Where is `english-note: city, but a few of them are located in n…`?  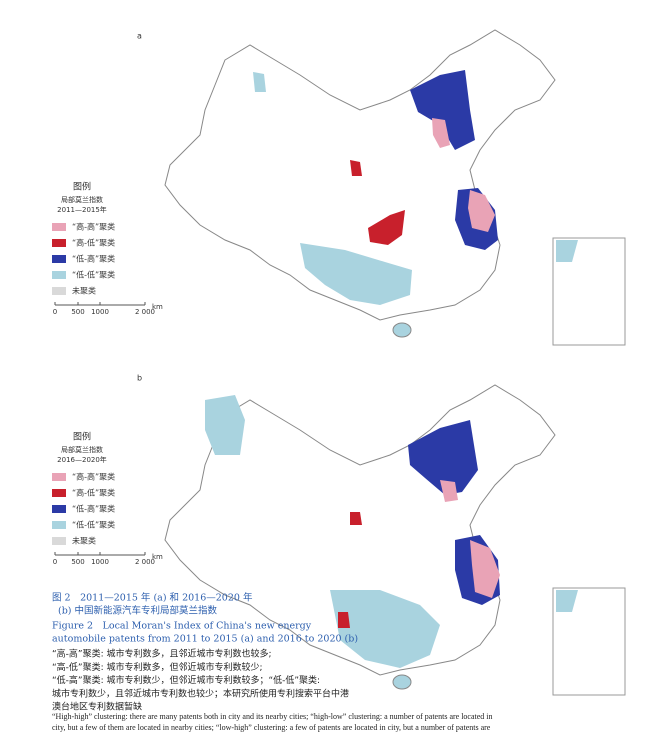 english-note: city, but a few of them are located in n… is located at coordinates (271, 727).